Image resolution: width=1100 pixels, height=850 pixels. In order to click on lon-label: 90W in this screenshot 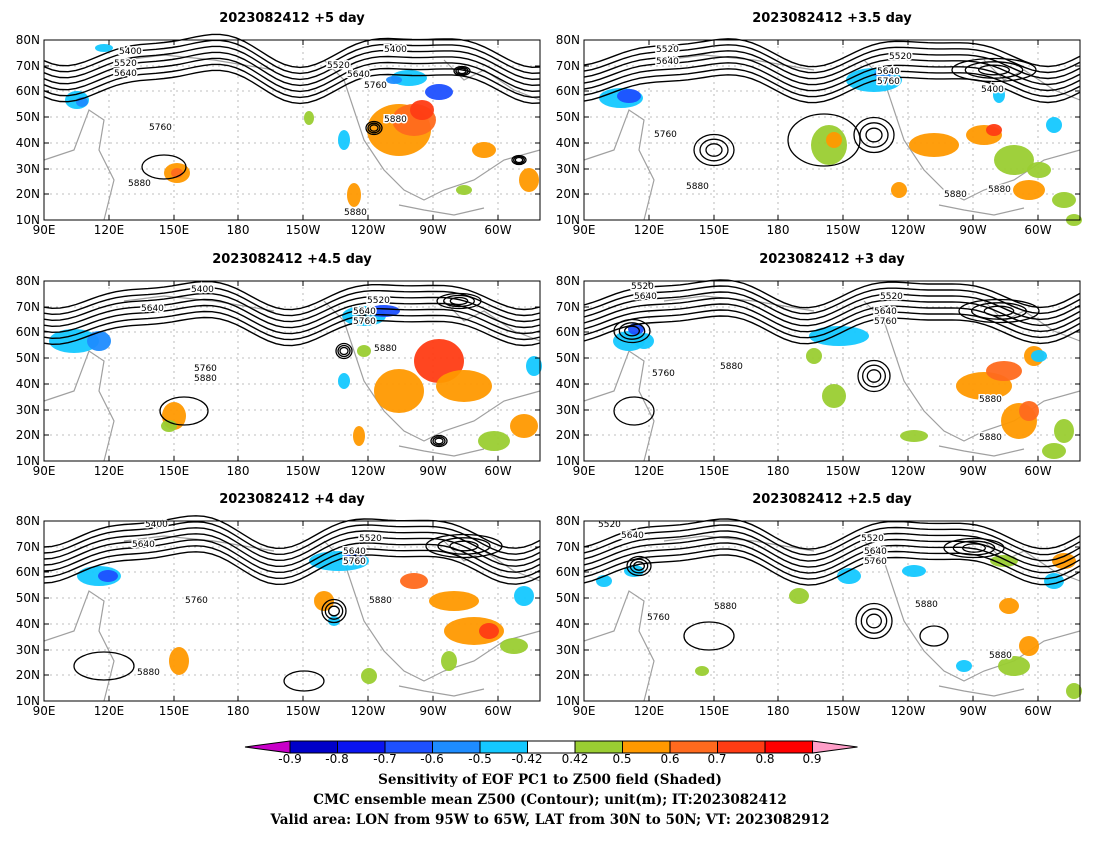, I will do `click(972, 471)`.